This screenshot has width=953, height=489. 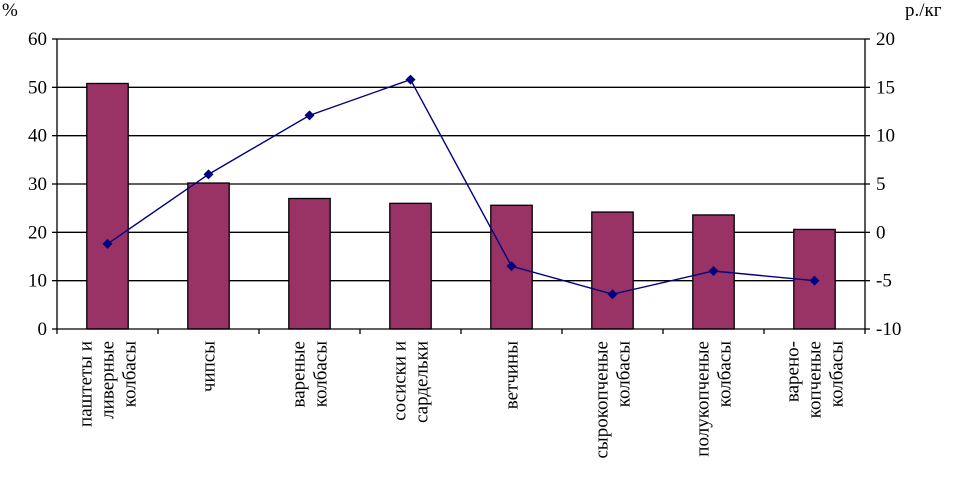 I want to click on right-tick-label: -10, so click(x=888, y=329).